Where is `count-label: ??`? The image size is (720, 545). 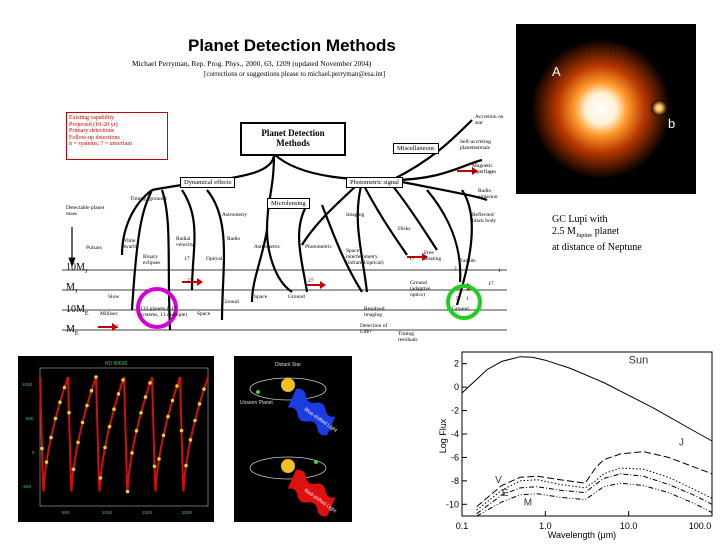 count-label: ?? is located at coordinates (490, 174).